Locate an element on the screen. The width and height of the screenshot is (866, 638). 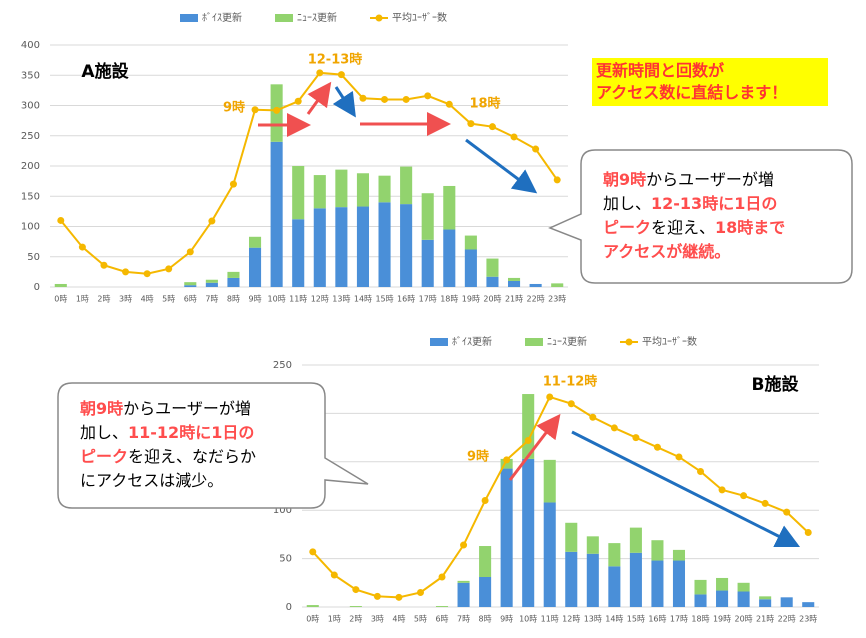
legend-swatch is located at coordinates (439, 342).